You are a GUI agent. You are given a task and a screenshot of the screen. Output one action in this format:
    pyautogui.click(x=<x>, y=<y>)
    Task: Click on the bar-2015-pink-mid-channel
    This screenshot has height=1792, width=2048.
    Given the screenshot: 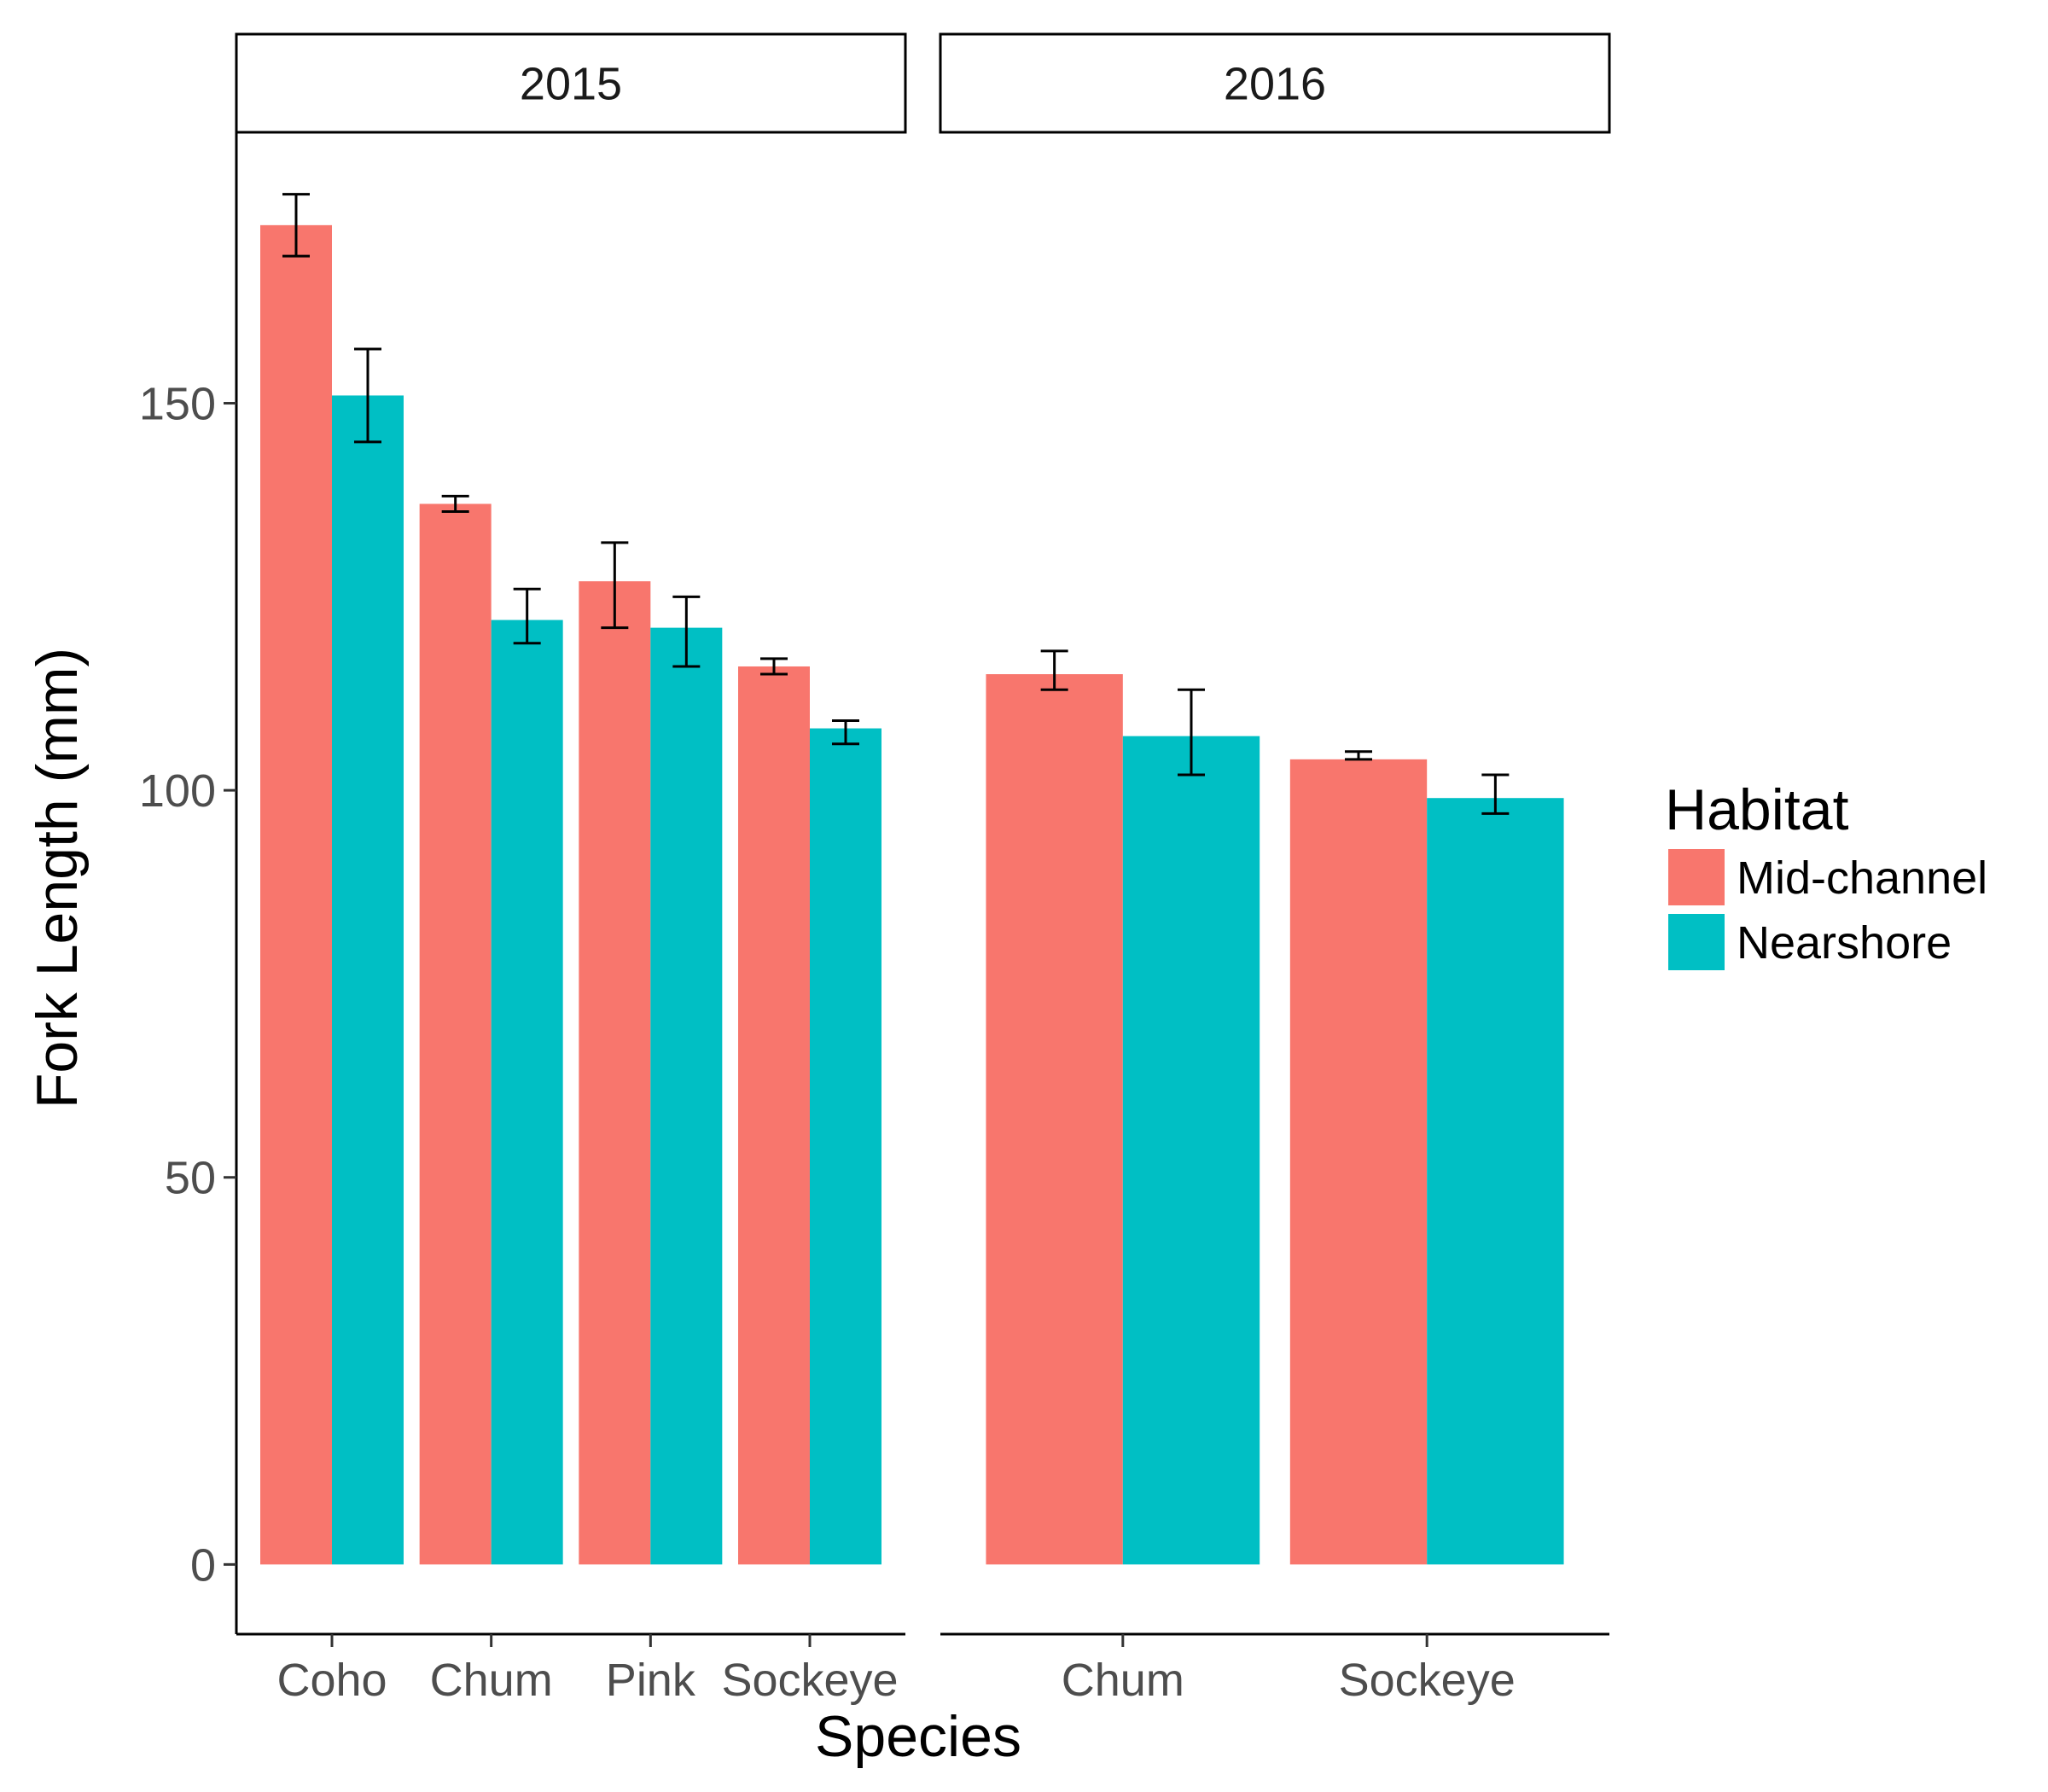 What is the action you would take?
    pyautogui.click(x=615, y=1073)
    